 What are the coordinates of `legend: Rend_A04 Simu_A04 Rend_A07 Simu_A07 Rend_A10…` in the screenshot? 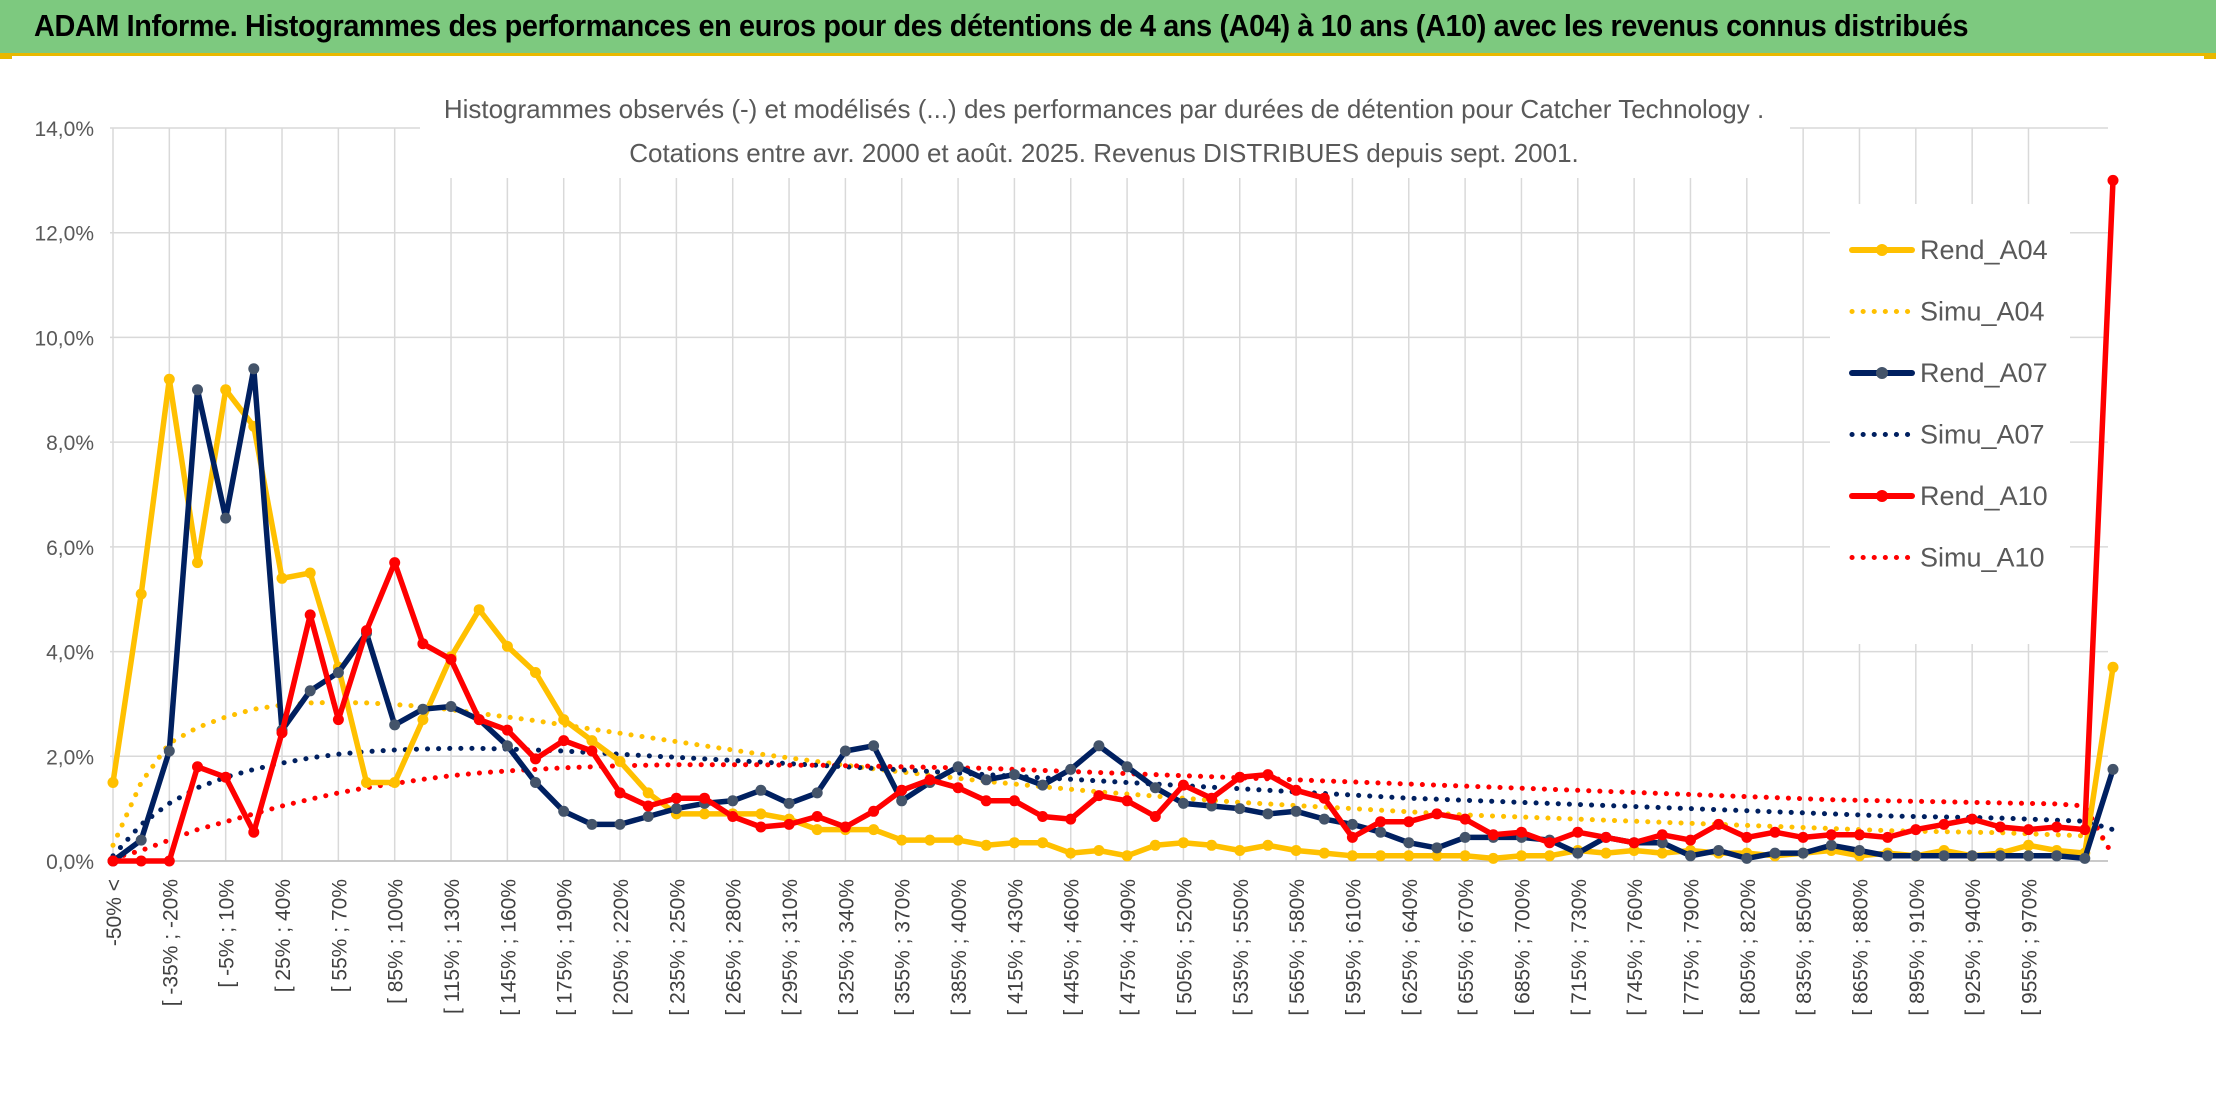 It's located at (1950, 424).